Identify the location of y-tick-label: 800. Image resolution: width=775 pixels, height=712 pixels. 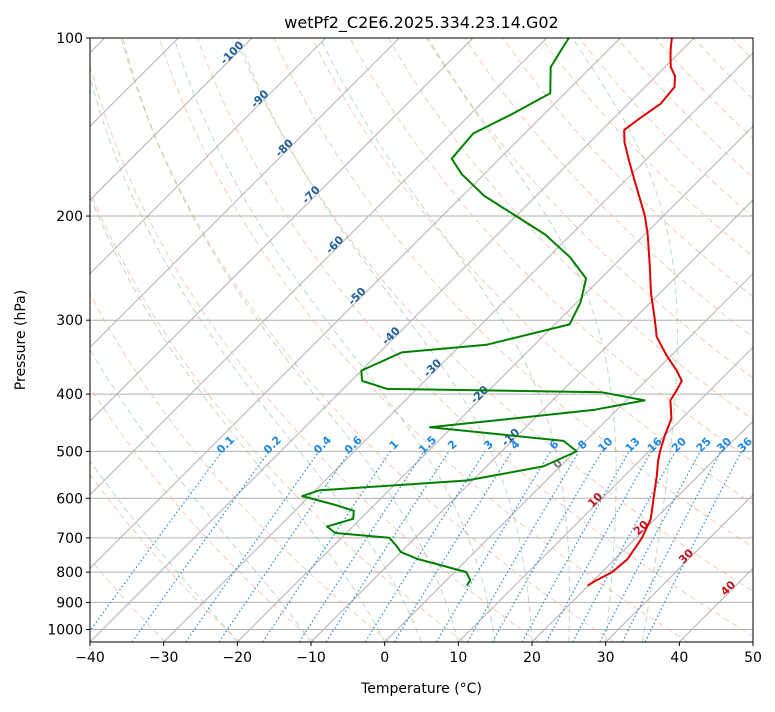
(69, 573).